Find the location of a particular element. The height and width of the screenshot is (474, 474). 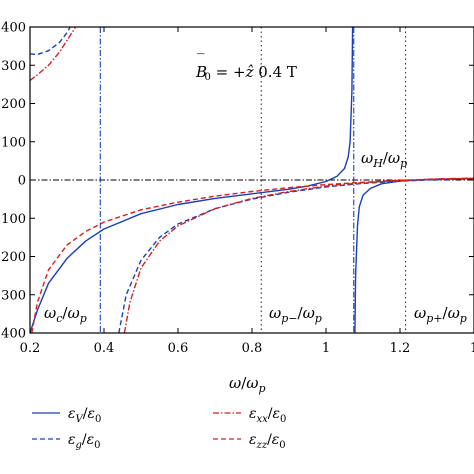

wH-annotation: ωH/ωp is located at coordinates (384, 159).